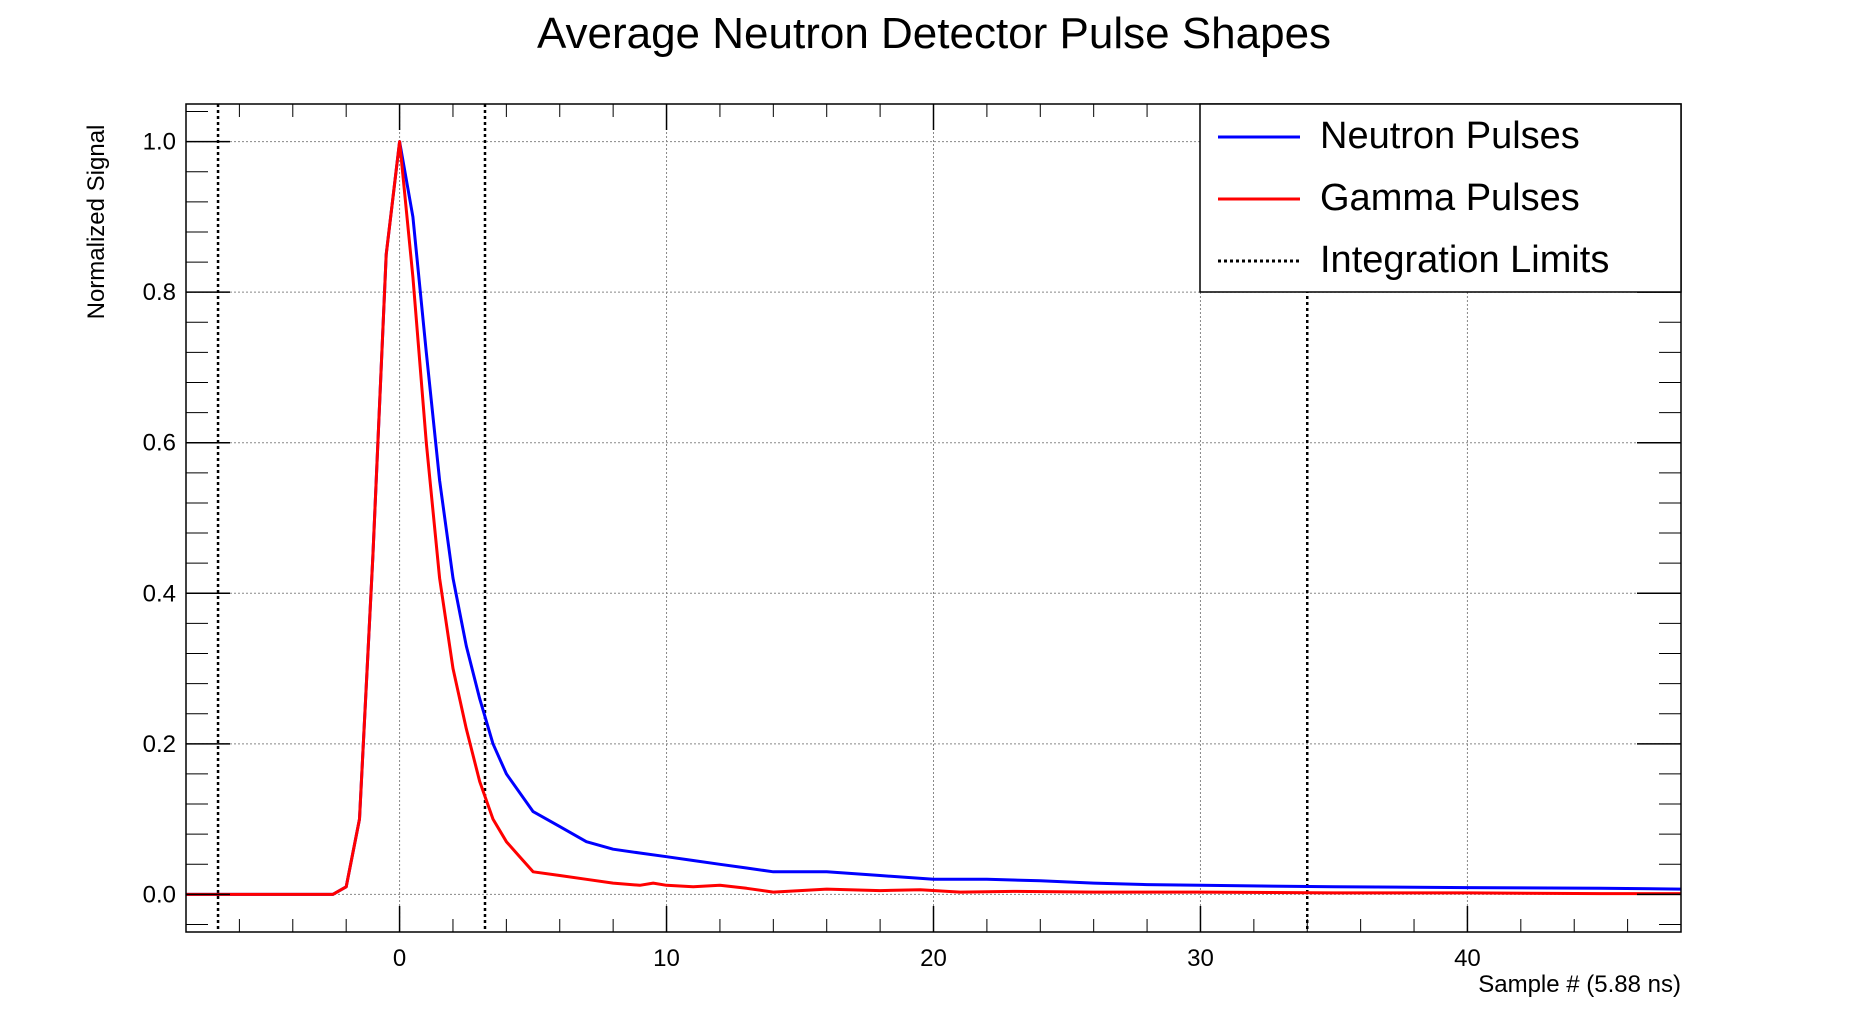 The width and height of the screenshot is (1853, 1029). Describe the element at coordinates (1450, 198) in the screenshot. I see `legend-label-gamma: Gamma Pulses` at that location.